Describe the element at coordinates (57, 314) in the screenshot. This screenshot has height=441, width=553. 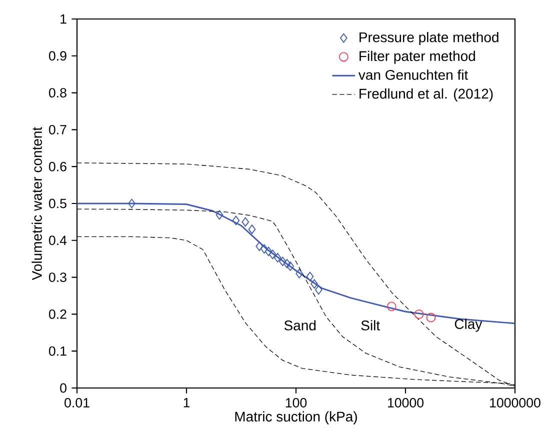
I see `y-tick-label: 0.2` at that location.